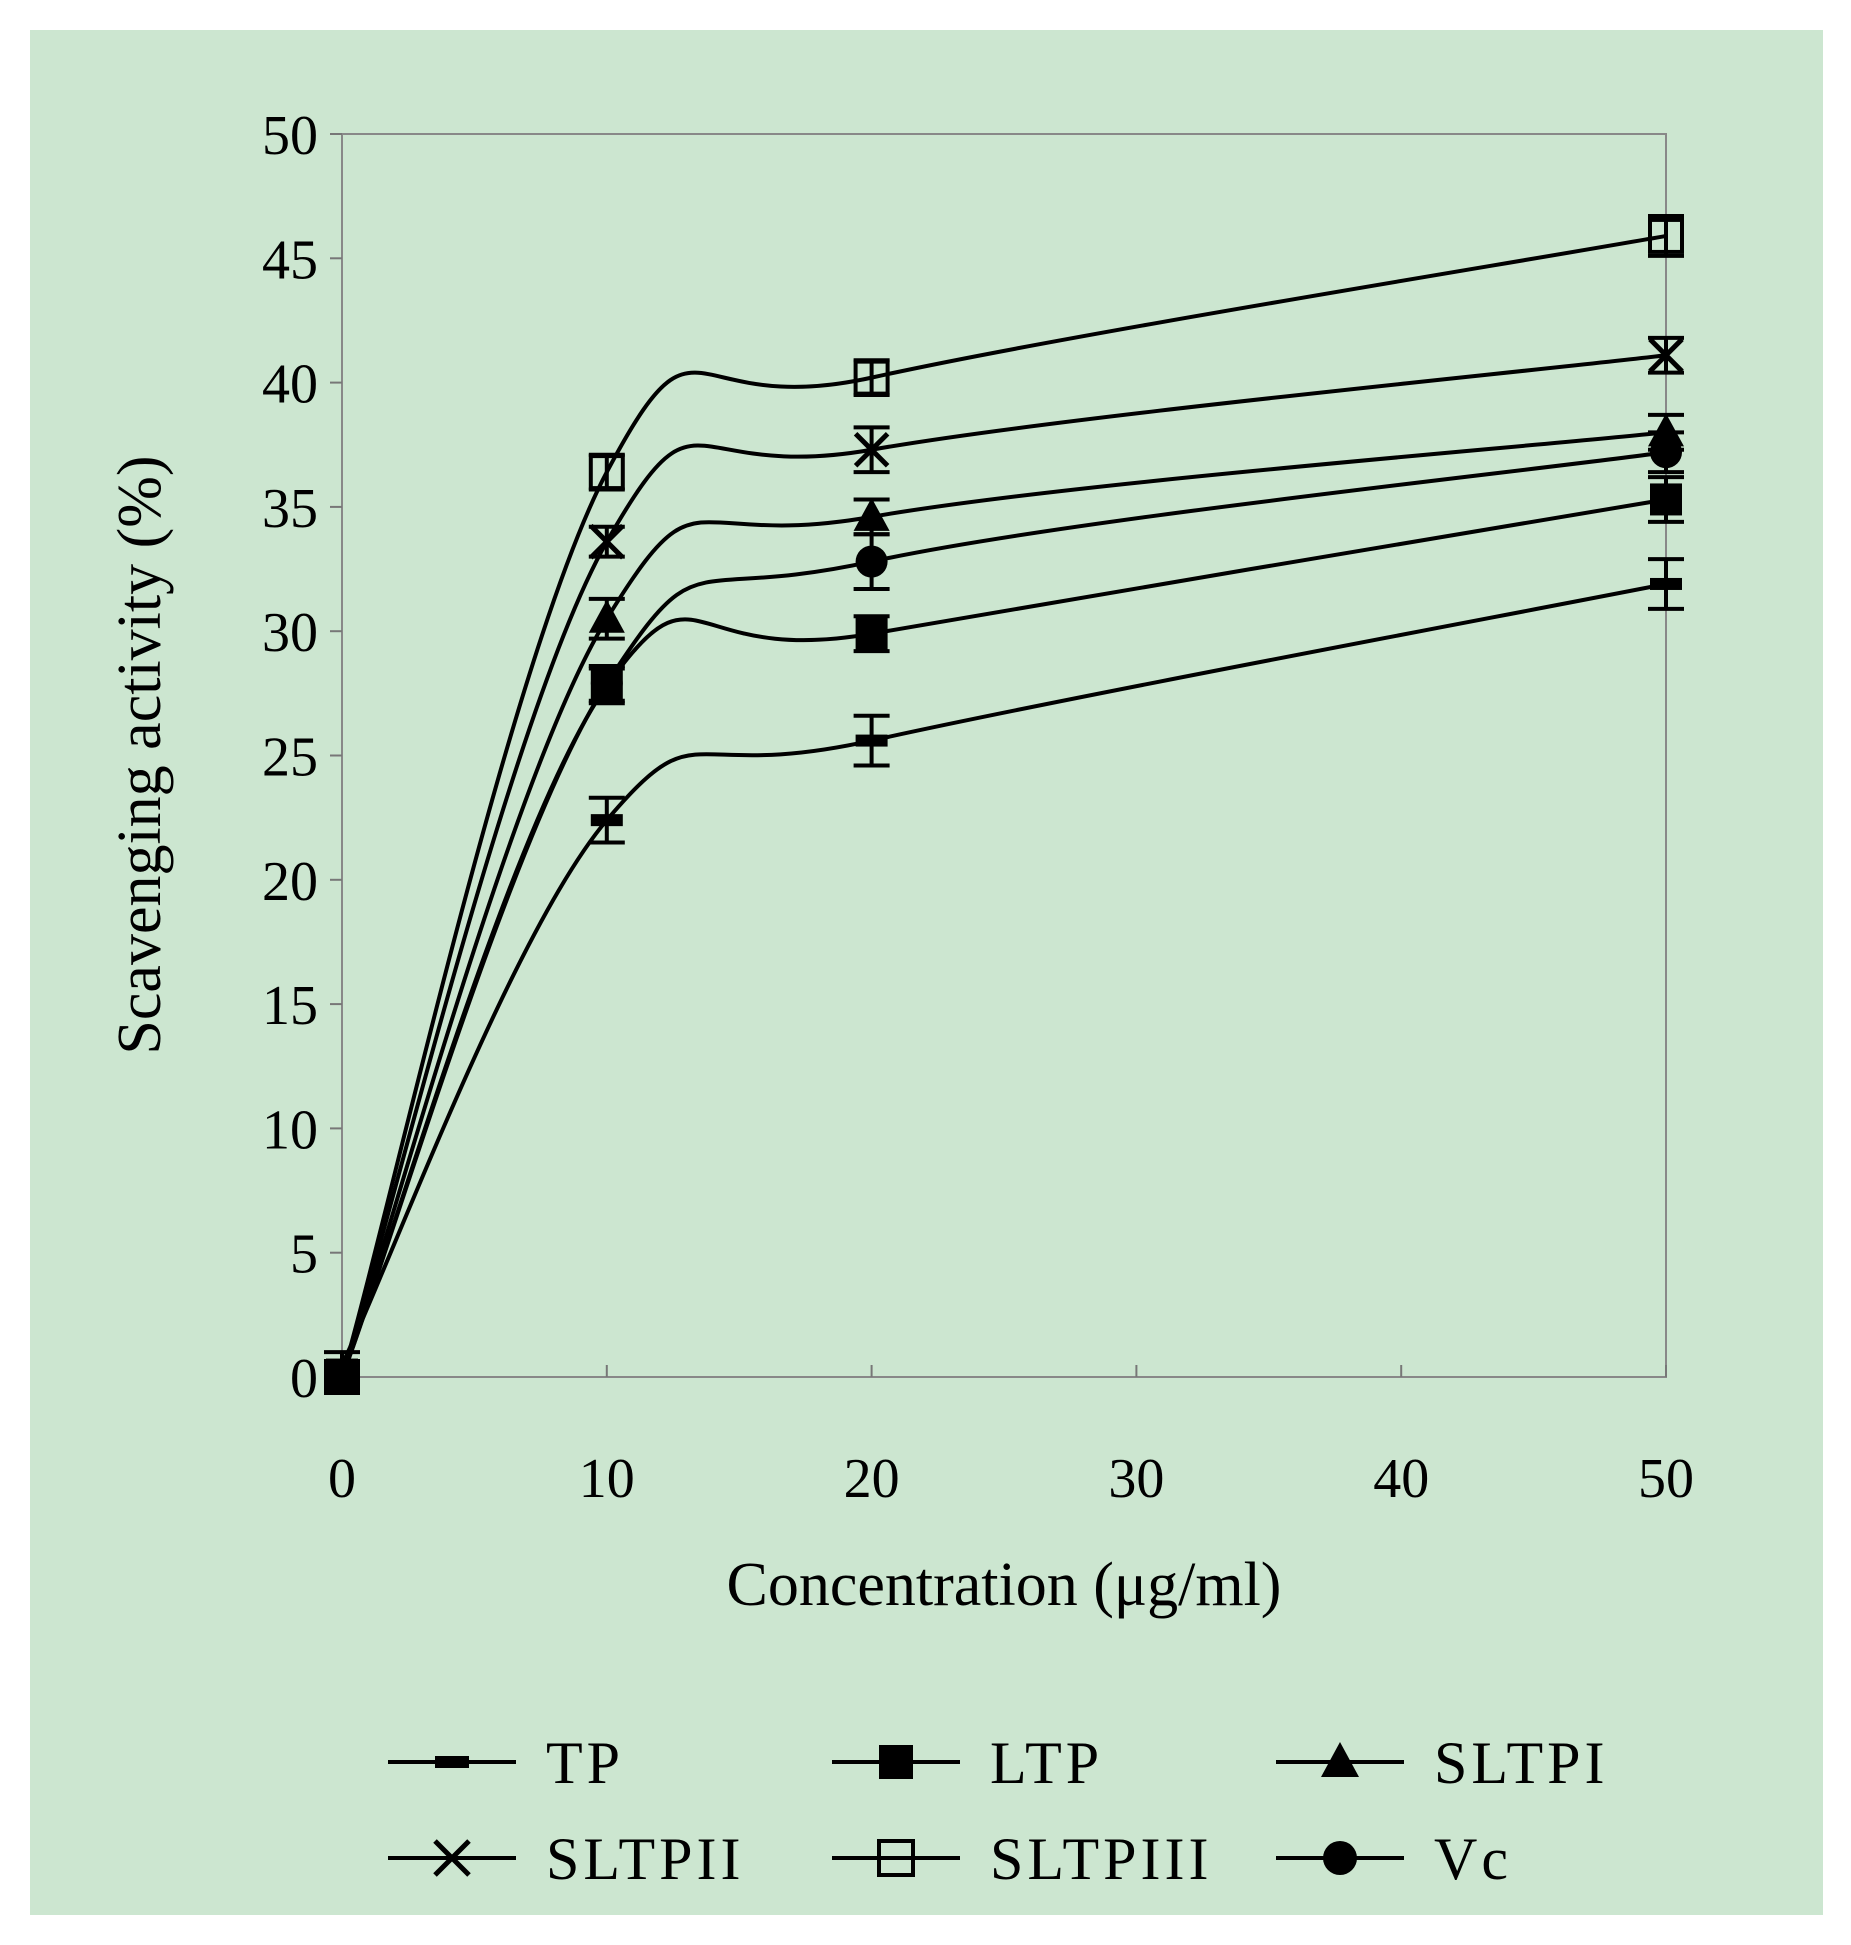 The image size is (1851, 1945). Describe the element at coordinates (304, 1255) in the screenshot. I see `y-tick-label: 5` at that location.